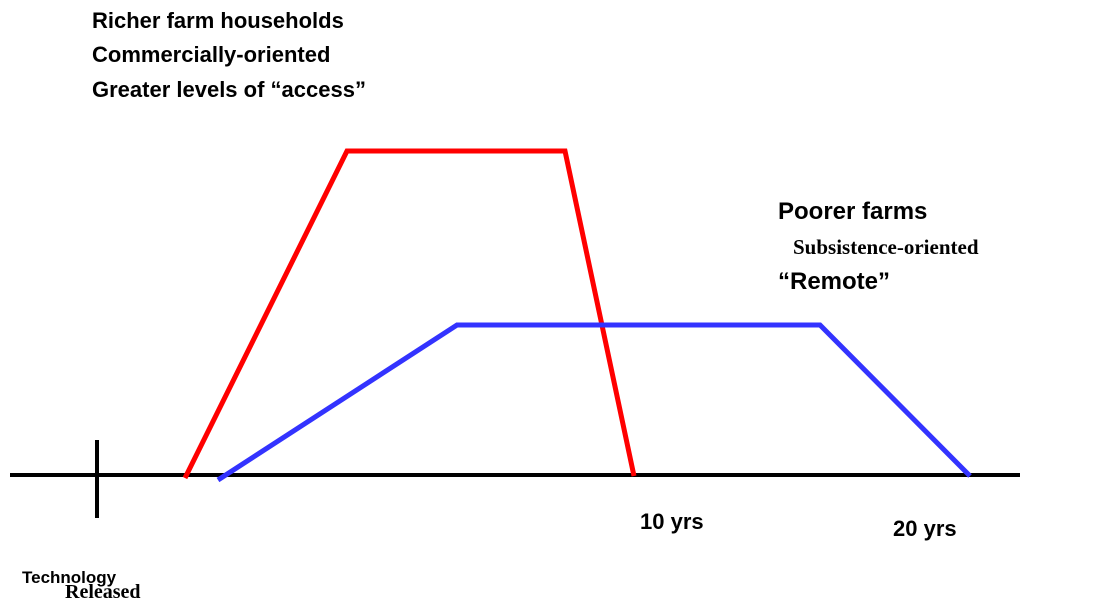 This screenshot has height=602, width=1096. What do you see at coordinates (852, 211) in the screenshot?
I see `poorer-title: Poorer farms` at bounding box center [852, 211].